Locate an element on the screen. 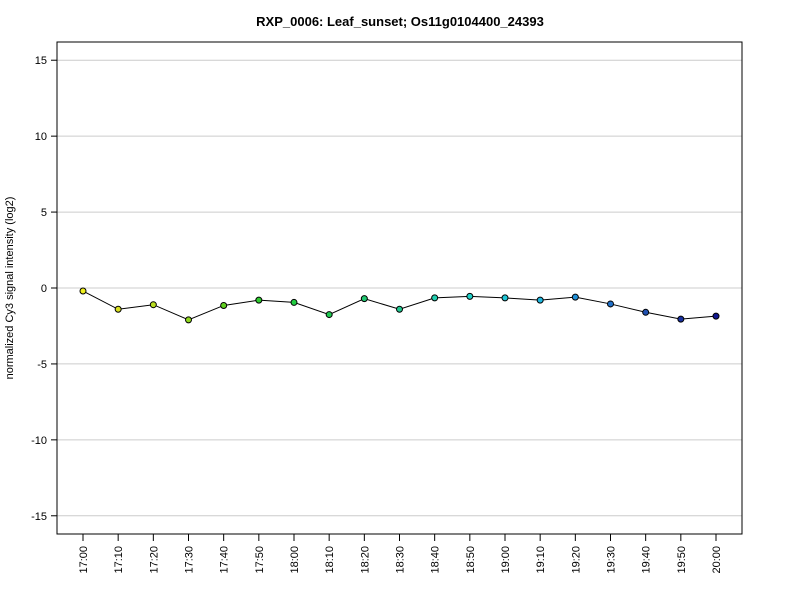 The height and width of the screenshot is (600, 800). x-tick-label: 17:00 is located at coordinates (84, 560).